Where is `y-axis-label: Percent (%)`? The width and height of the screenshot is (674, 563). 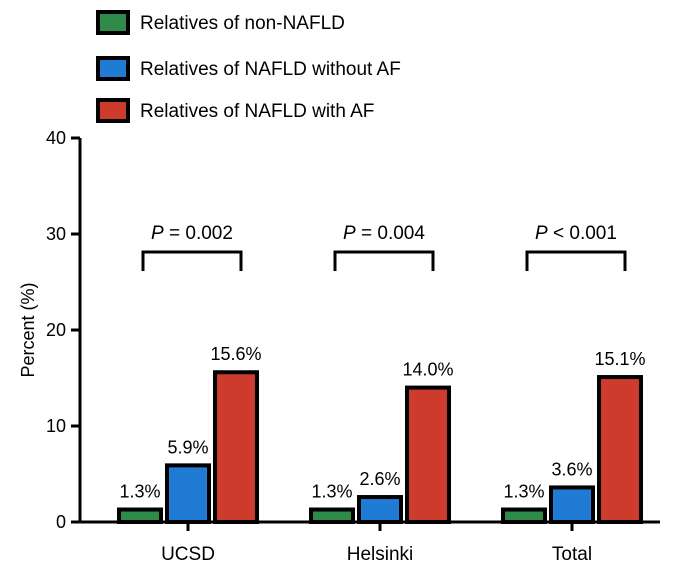
y-axis-label: Percent (%) is located at coordinates (28, 329).